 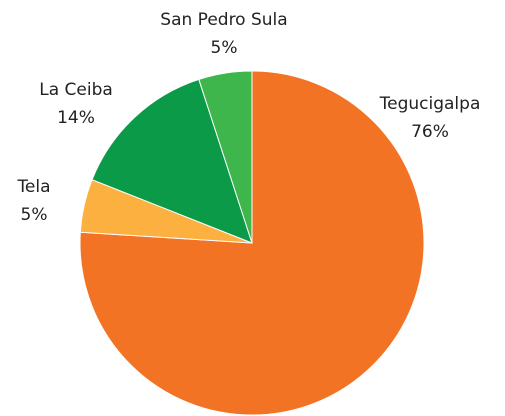 What do you see at coordinates (33, 187) in the screenshot?
I see `slice-label: Tela` at bounding box center [33, 187].